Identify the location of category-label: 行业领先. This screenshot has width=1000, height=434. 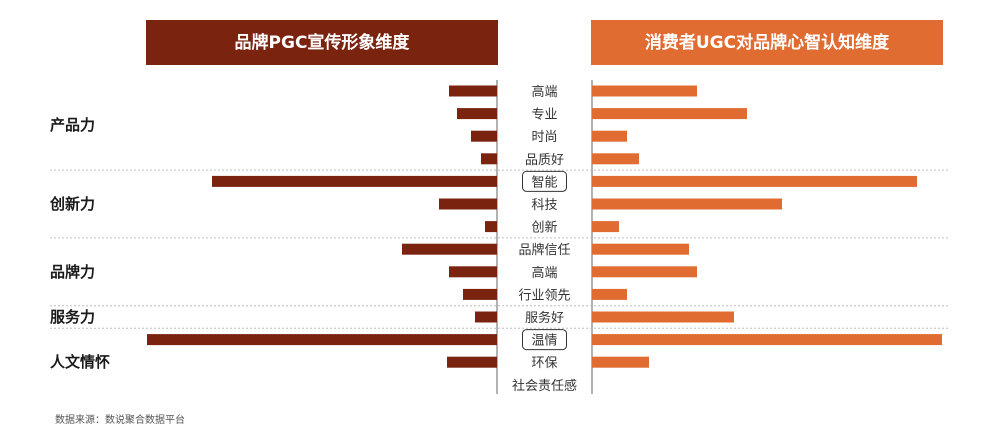
(544, 295).